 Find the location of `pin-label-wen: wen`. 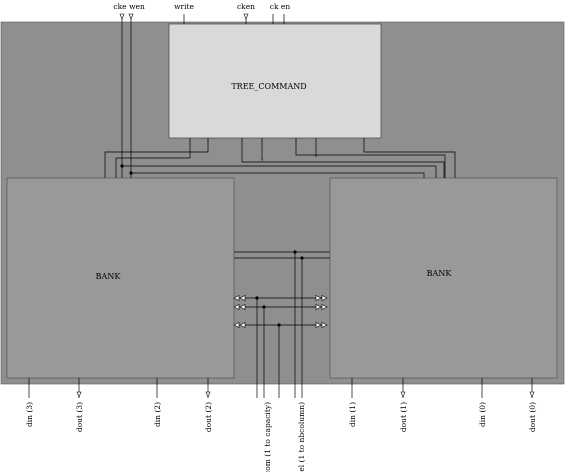

pin-label-wen: wen is located at coordinates (137, 6).